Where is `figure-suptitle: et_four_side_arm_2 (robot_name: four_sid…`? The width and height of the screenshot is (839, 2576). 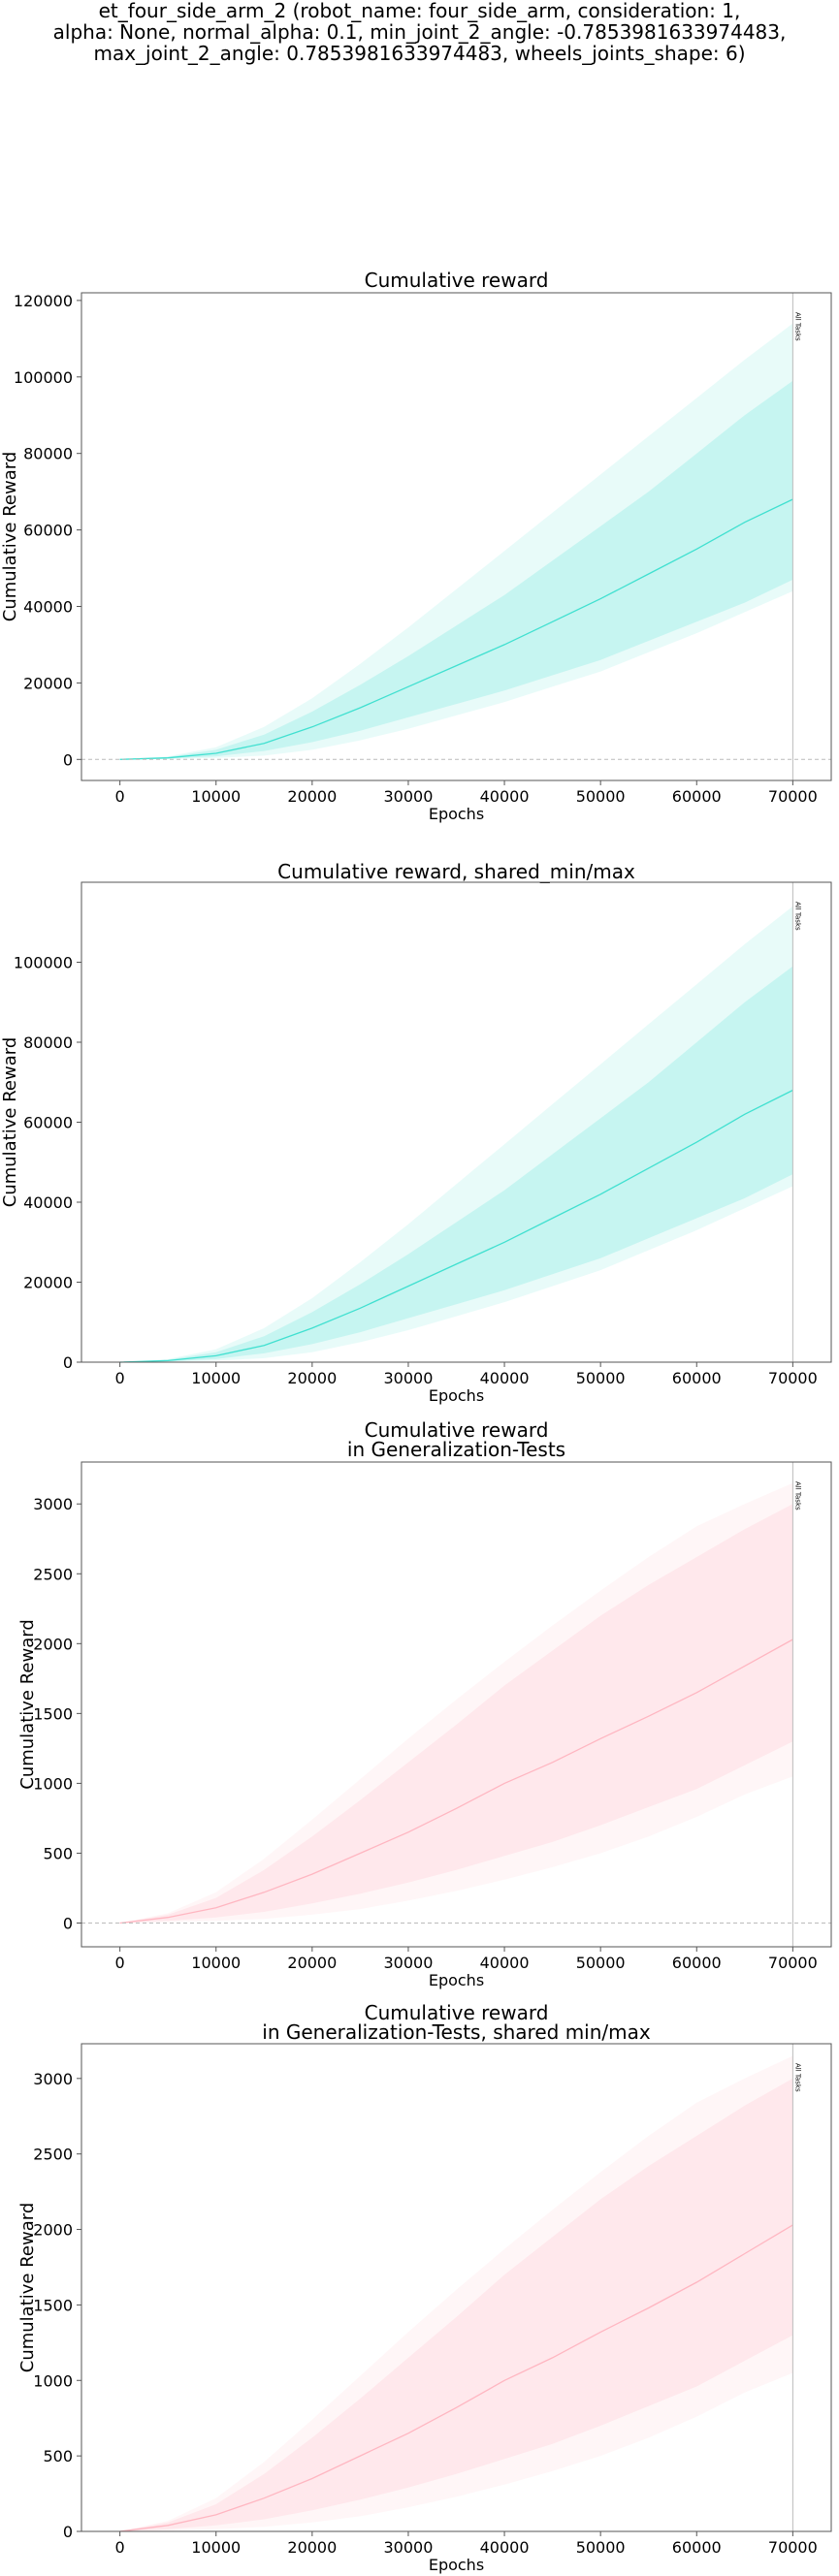
figure-suptitle: et_four_side_arm_2 (robot_name: four_sid… is located at coordinates (419, 32).